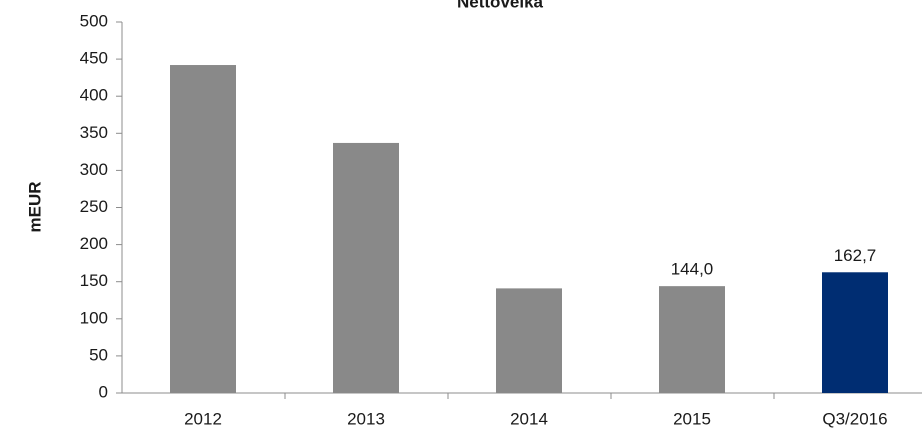 The image size is (922, 433). What do you see at coordinates (94, 58) in the screenshot?
I see `y-tick-label: 450` at bounding box center [94, 58].